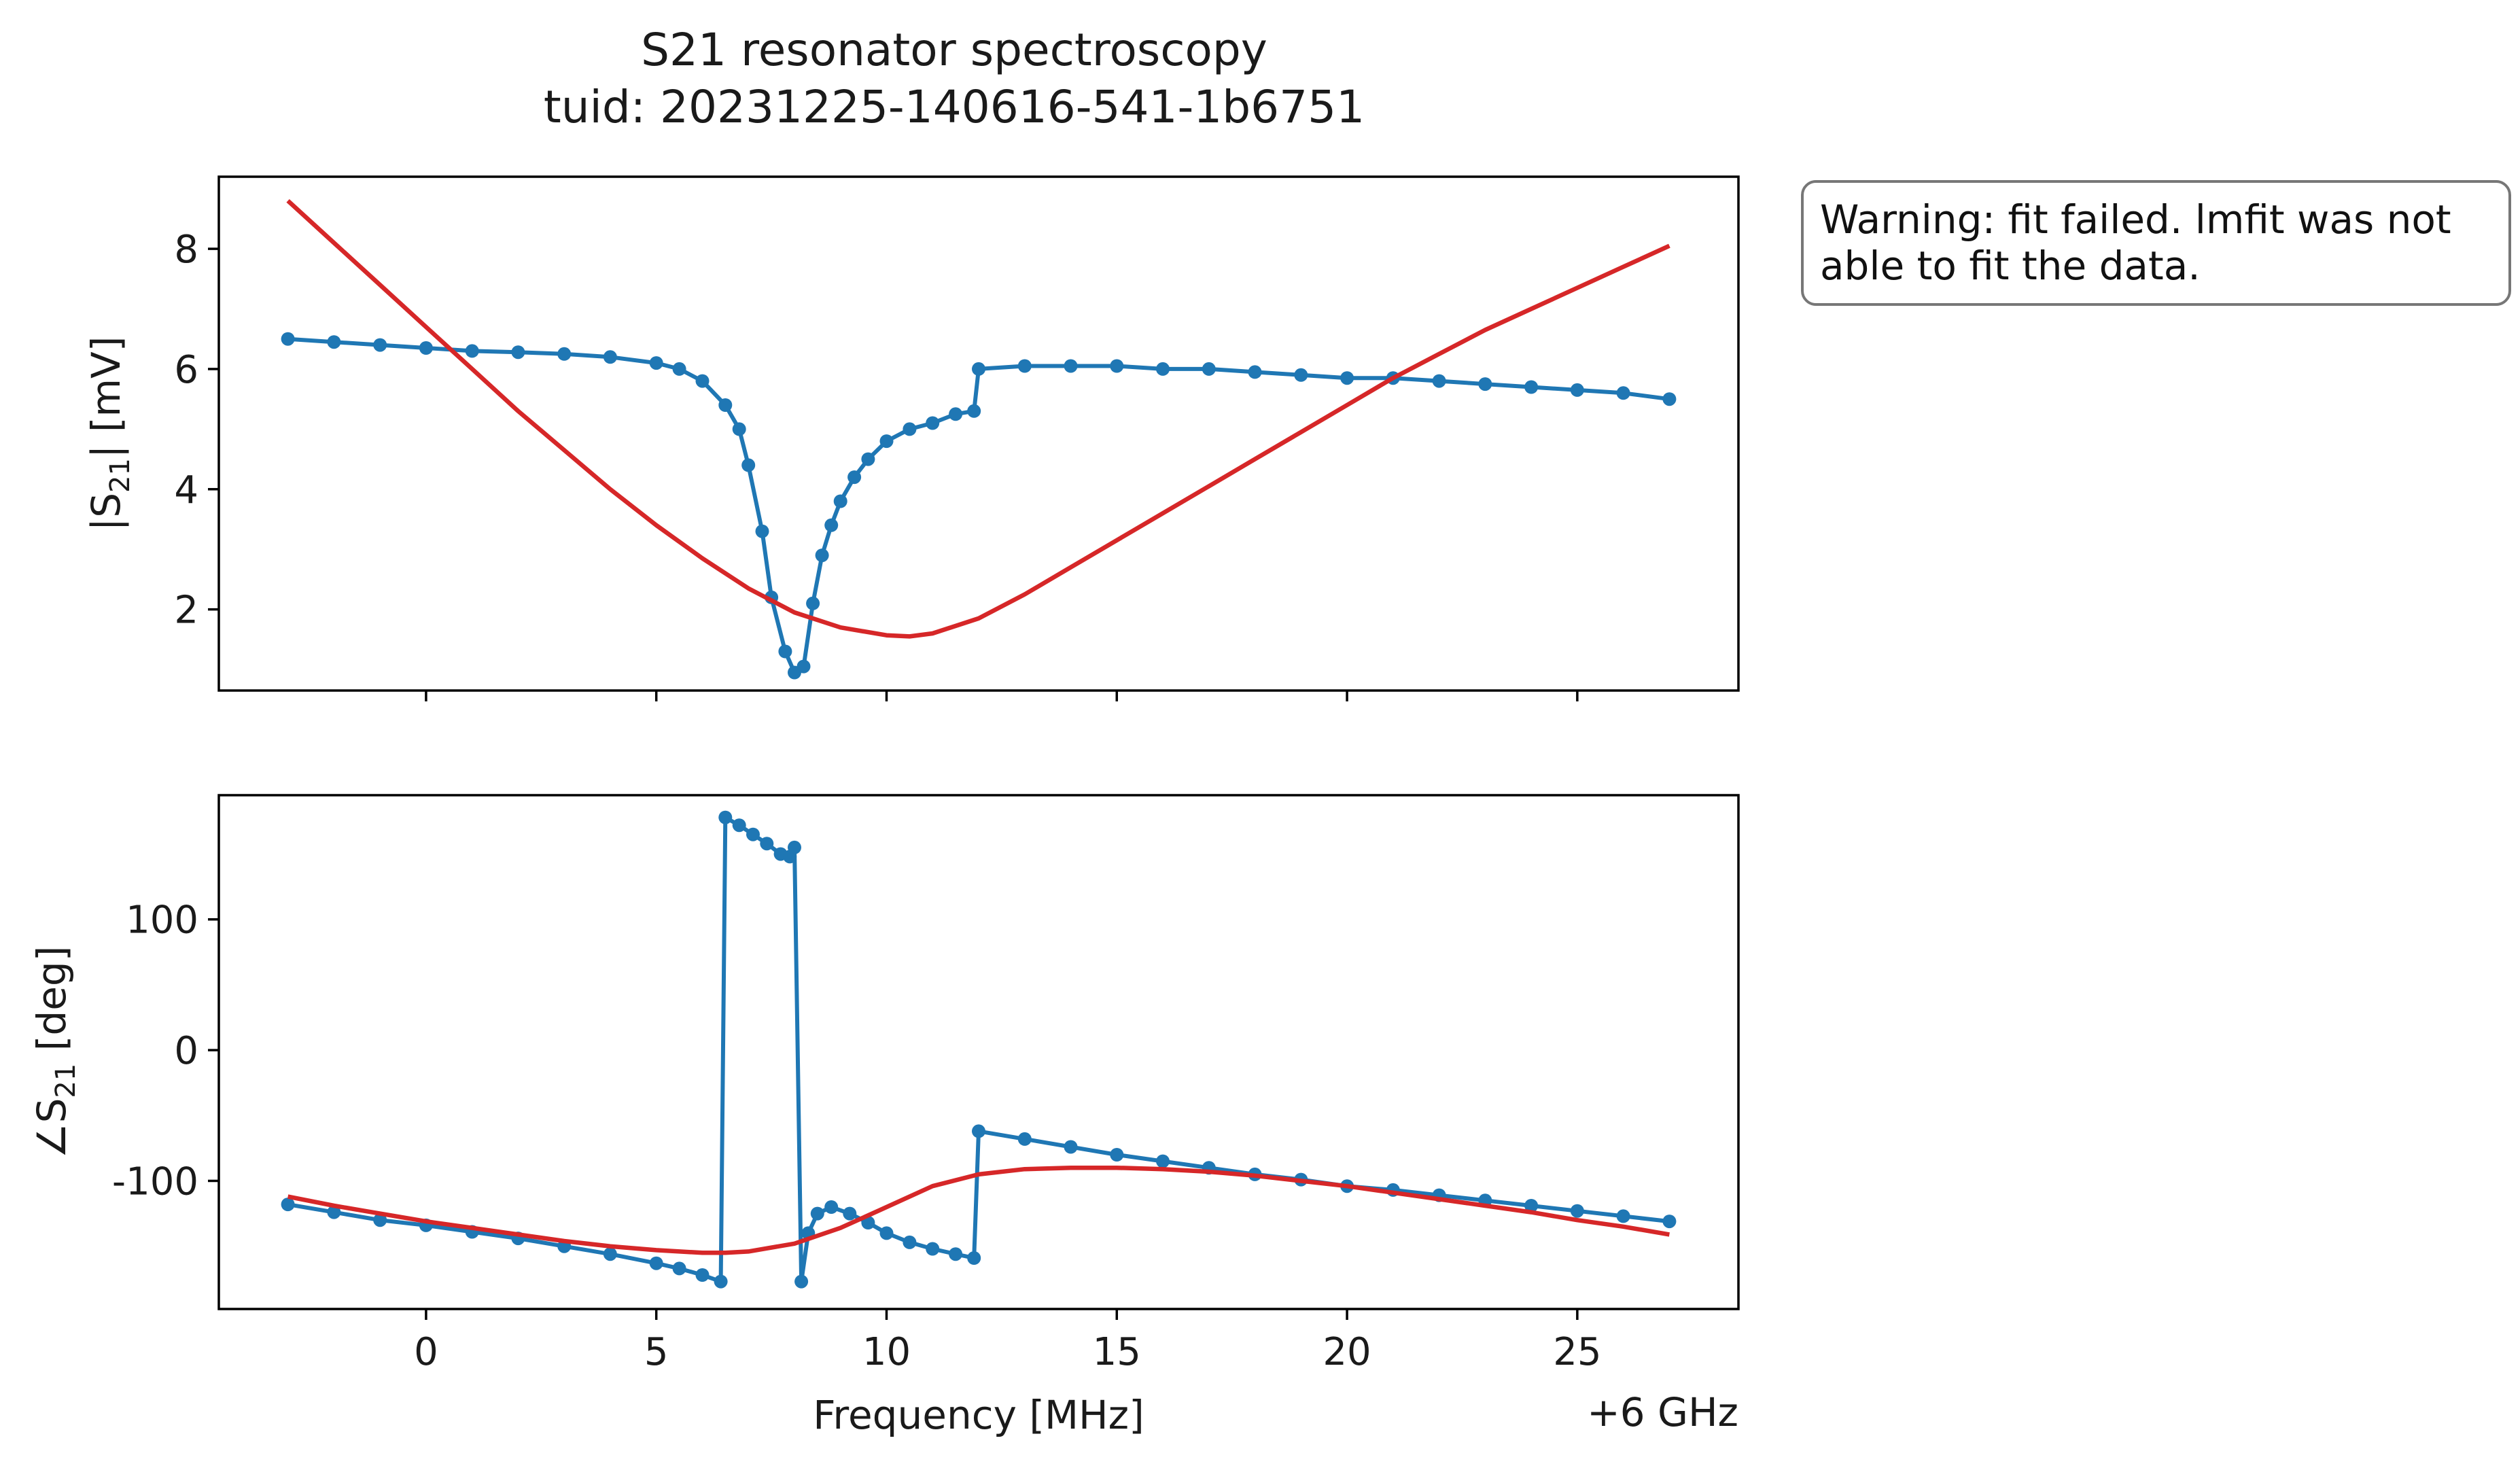 The height and width of the screenshot is (1466, 2520). Describe the element at coordinates (1662, 1412) in the screenshot. I see `x-offset-label: +6 GHz` at that location.